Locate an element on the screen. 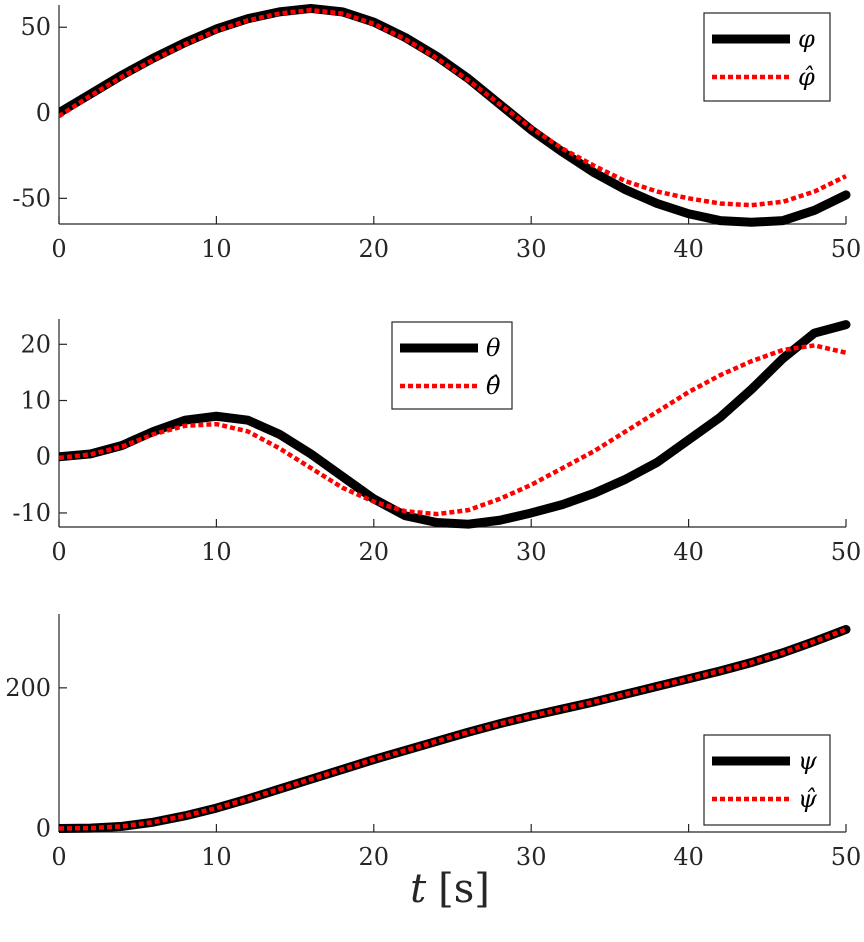 The height and width of the screenshot is (942, 864). y-tick-label: 20 is located at coordinates (35, 344).